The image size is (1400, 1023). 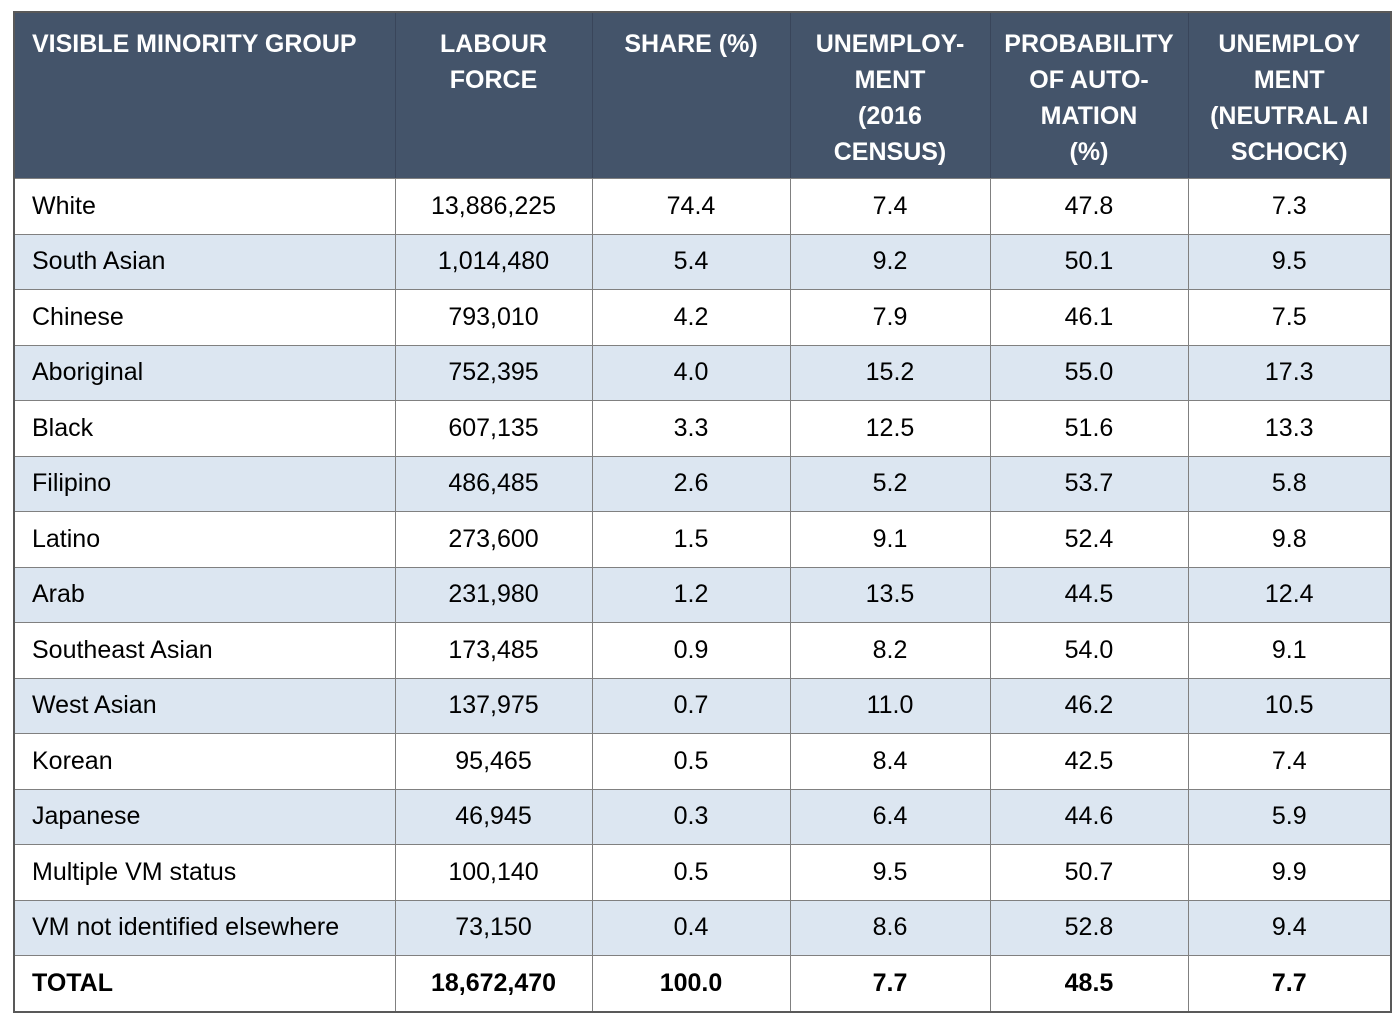 I want to click on table-row-korean: Korean 95,465 0.5 8.4 42.5 7.4, so click(x=702, y=761).